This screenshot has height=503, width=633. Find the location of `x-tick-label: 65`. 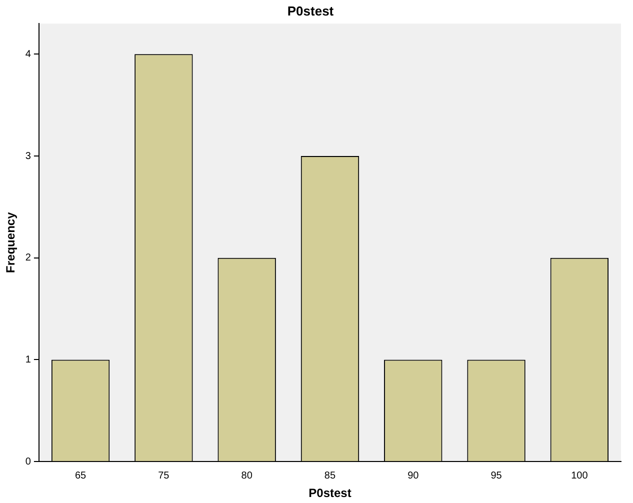

x-tick-label: 65 is located at coordinates (80, 476).